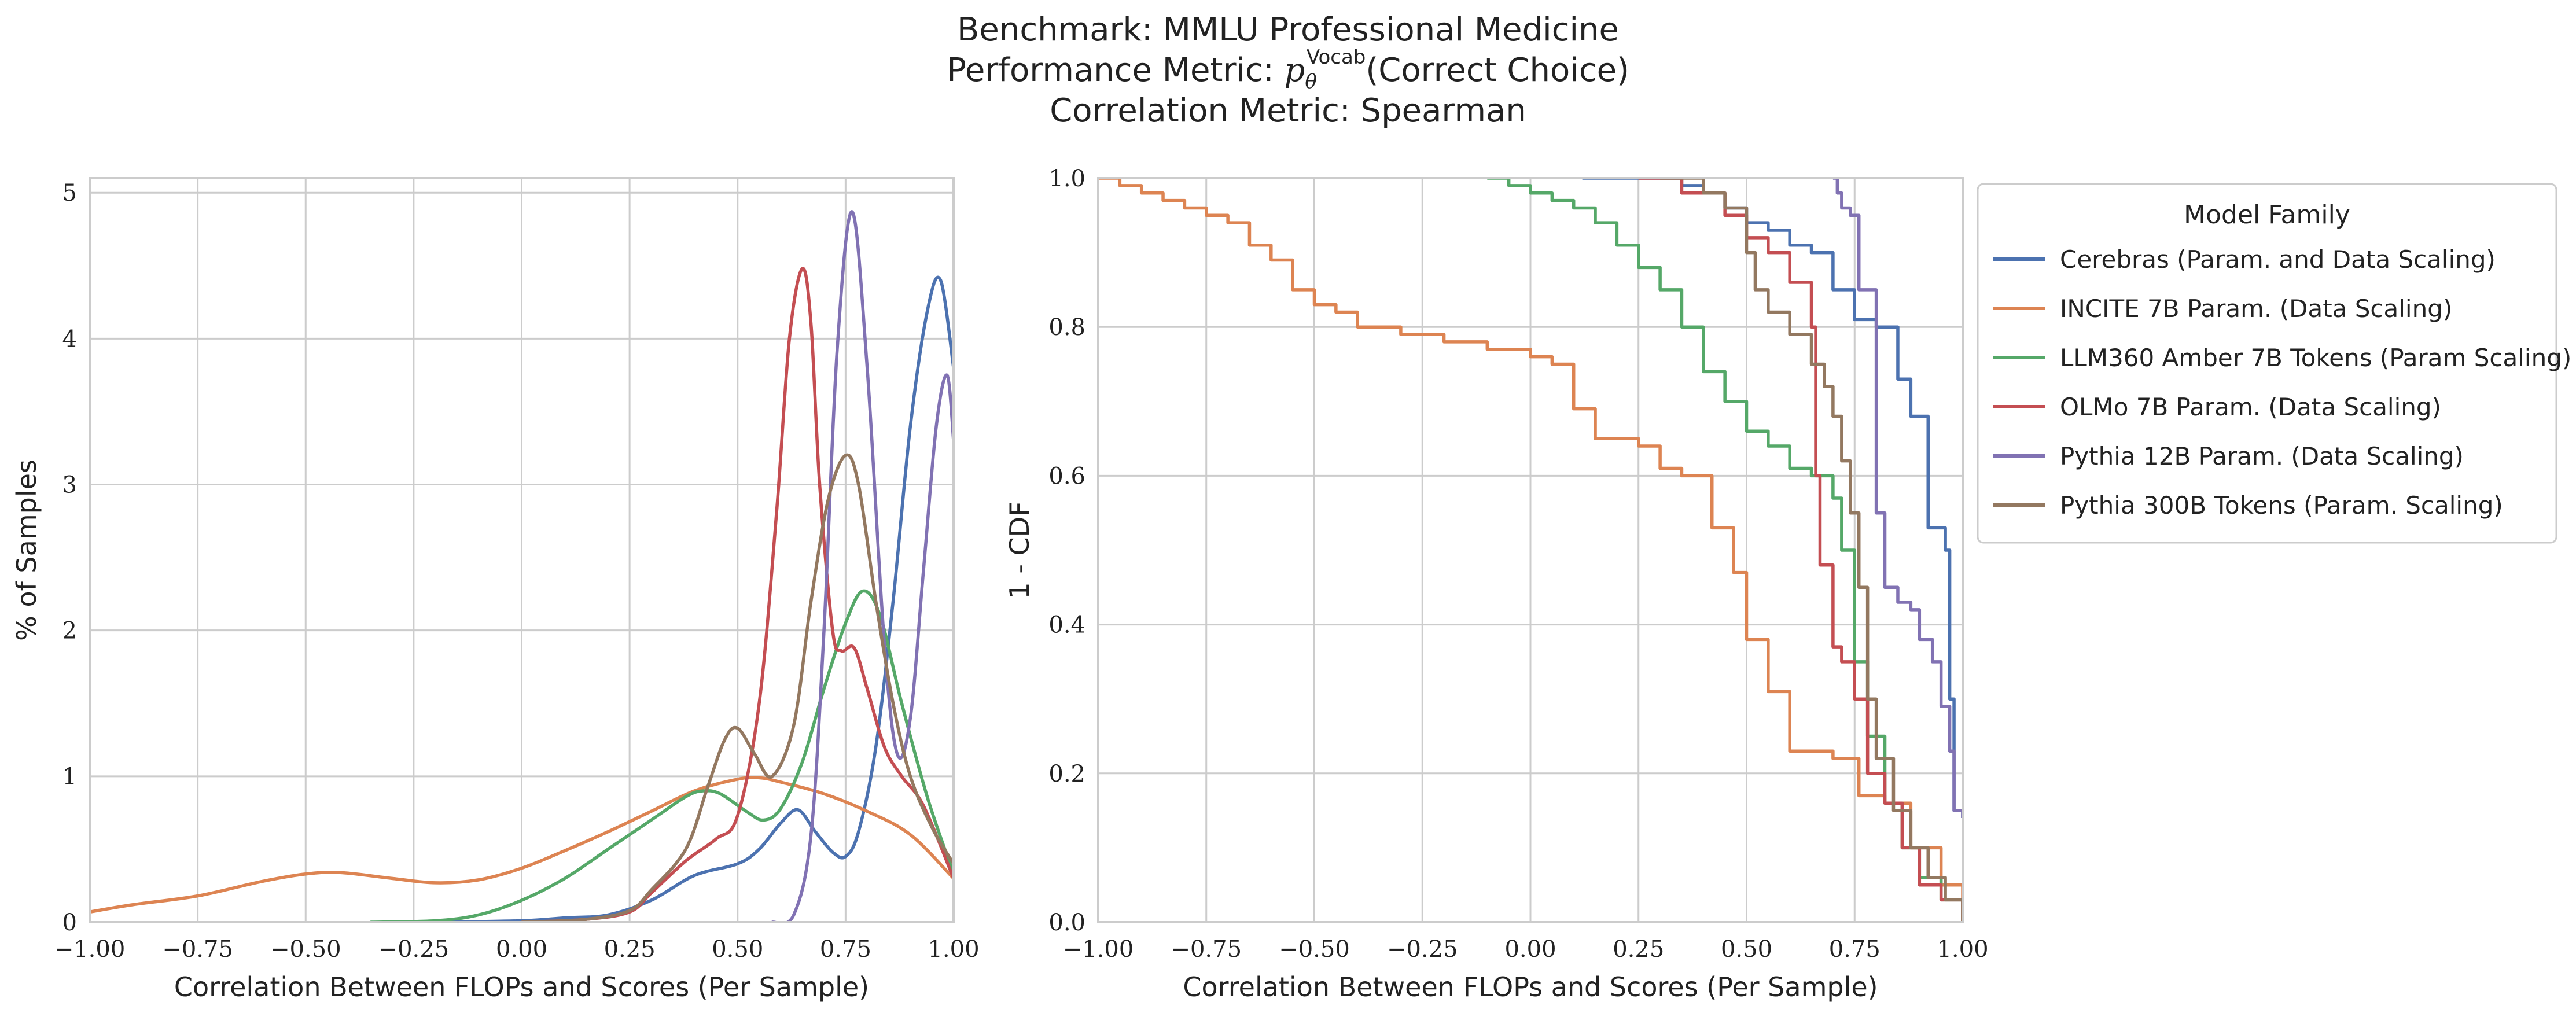 This screenshot has width=2576, height=1024. I want to click on kde-ytick-label: 4, so click(69, 339).